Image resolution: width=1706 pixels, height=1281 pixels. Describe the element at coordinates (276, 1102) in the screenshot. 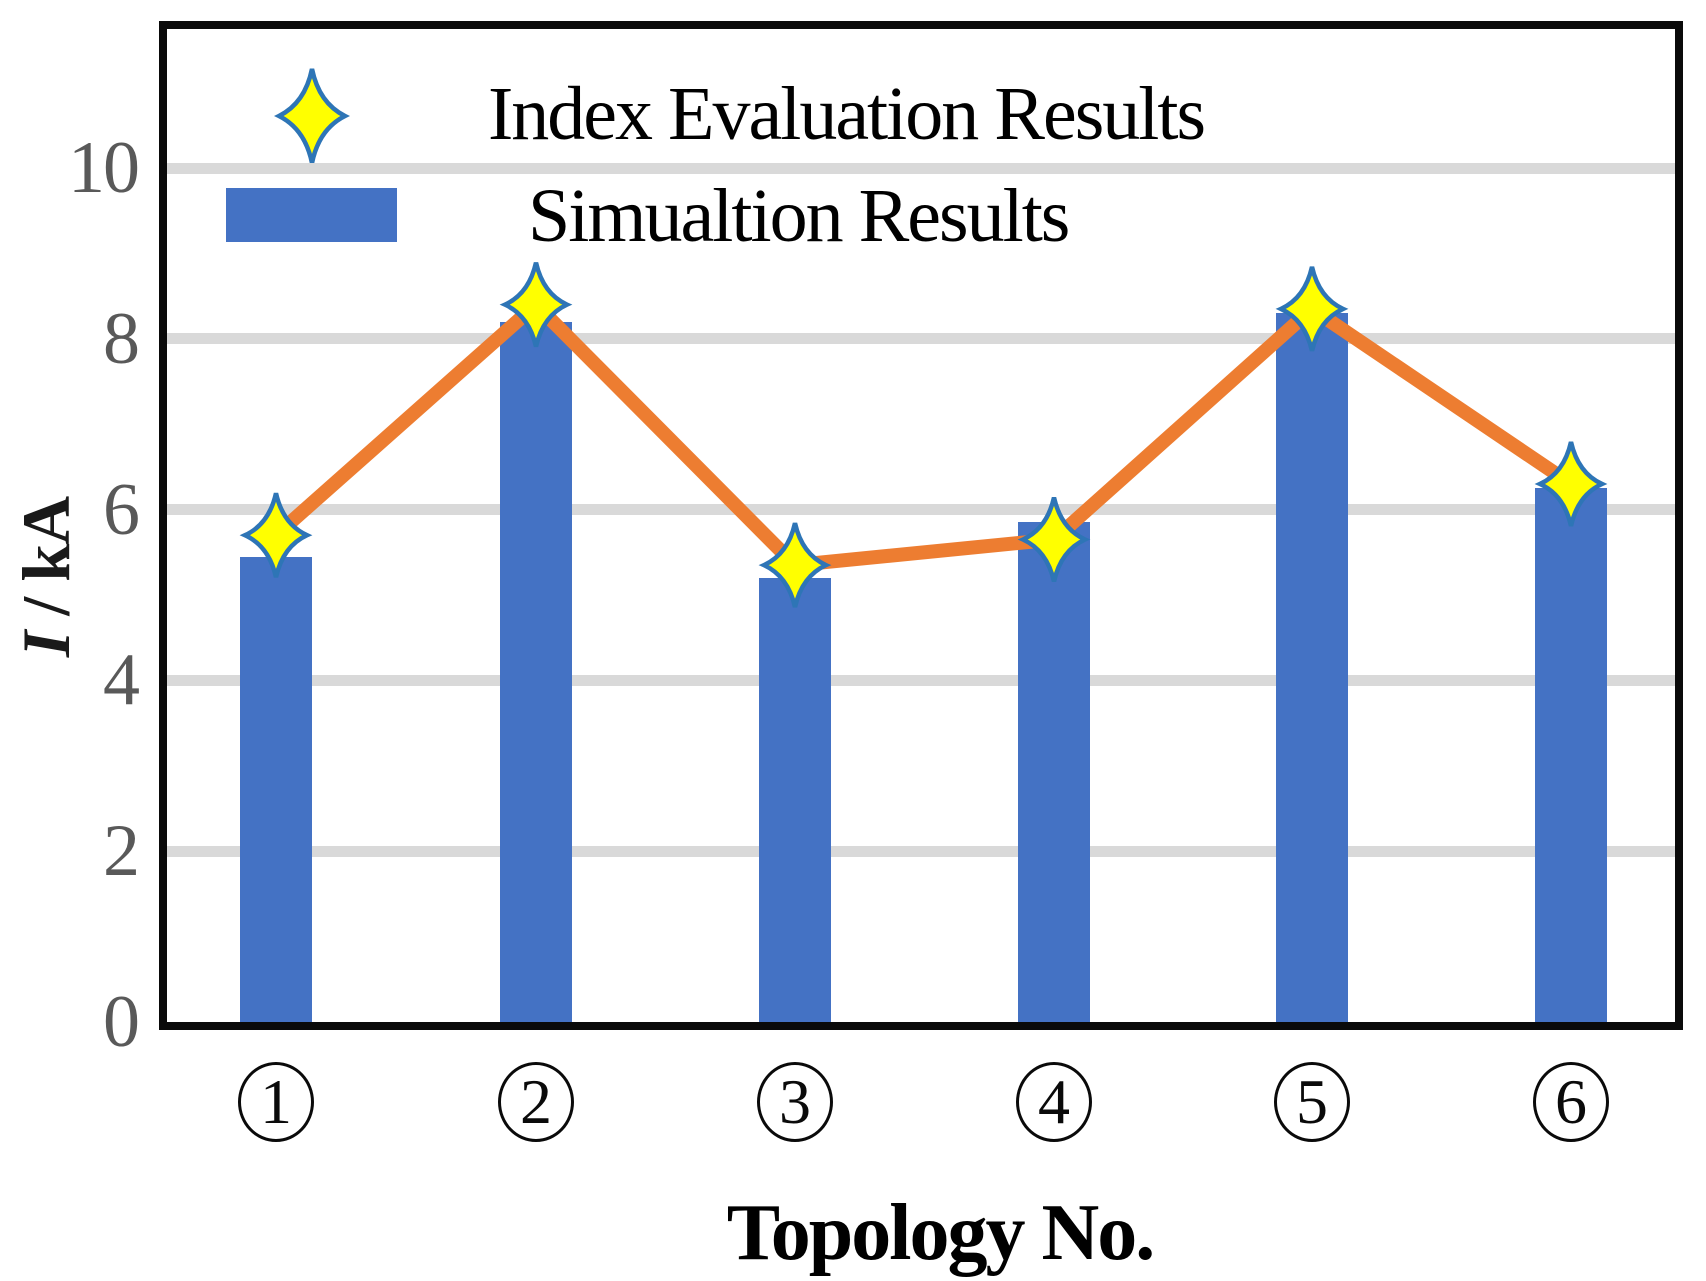

I see `x-tick-circled-1: 1` at that location.